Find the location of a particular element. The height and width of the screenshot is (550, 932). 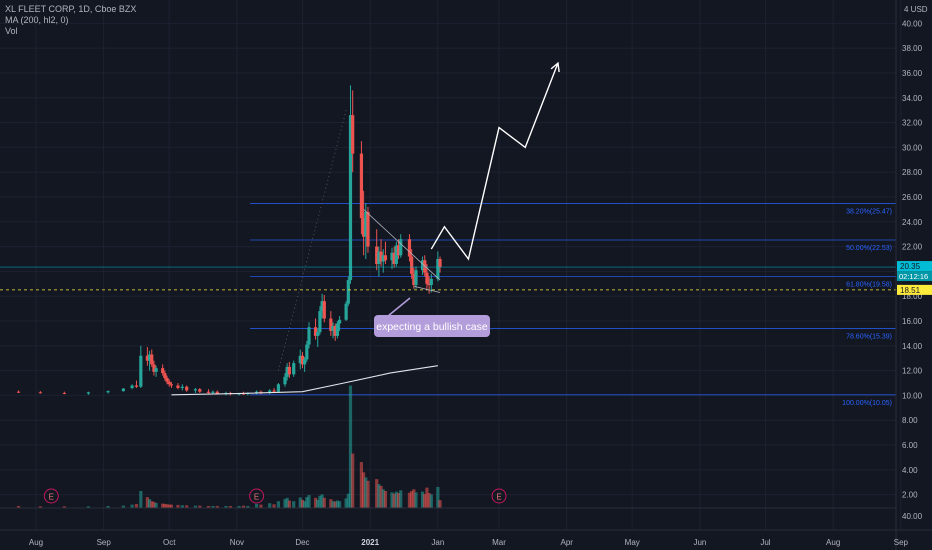

countdown-value: 02:12:16 is located at coordinates (913, 276).